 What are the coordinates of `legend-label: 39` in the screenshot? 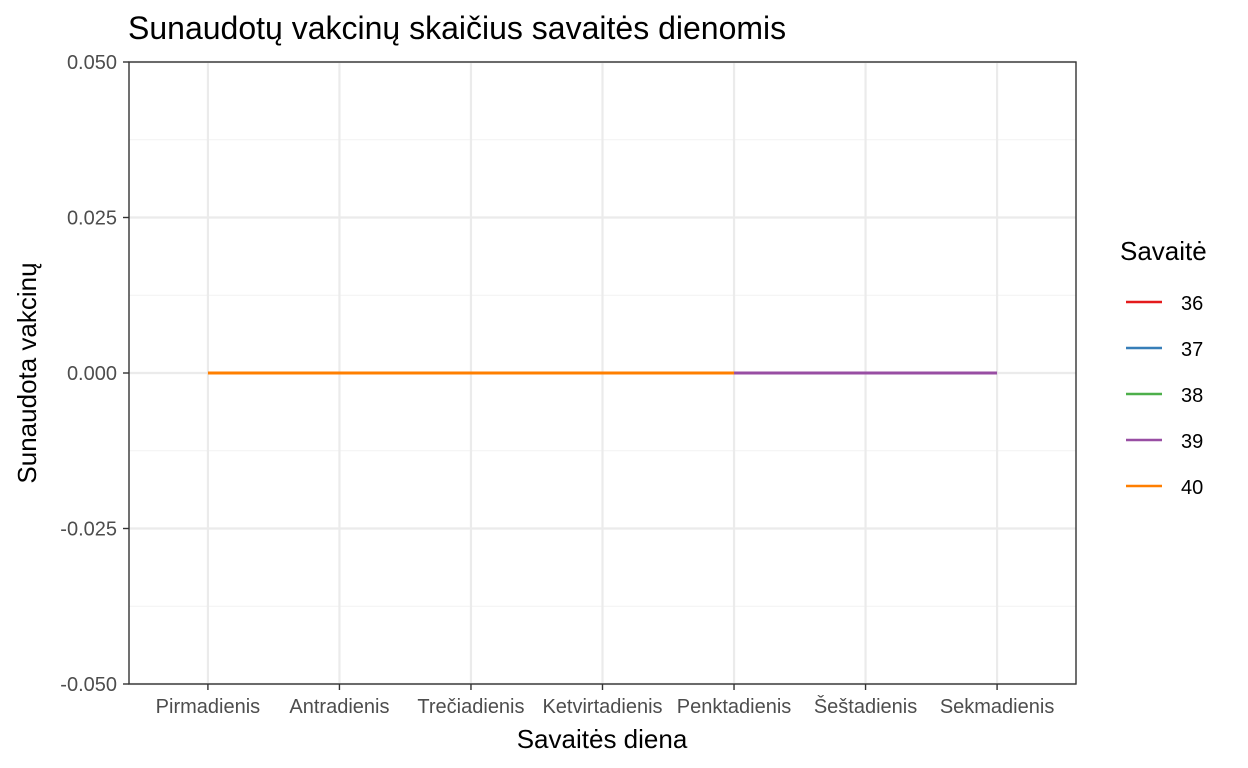 It's located at (1192, 442).